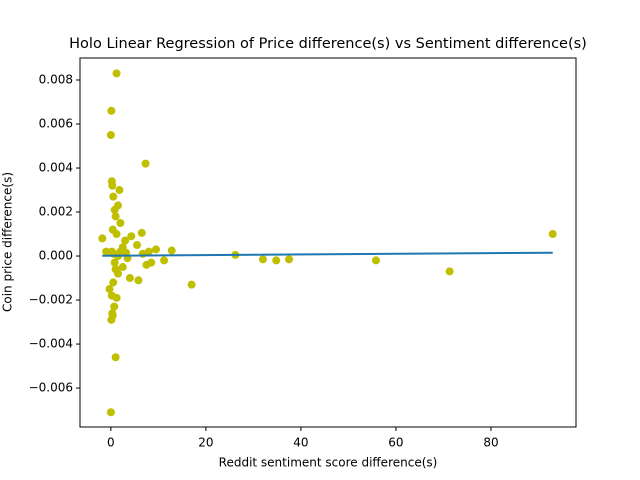 The image size is (640, 480). I want to click on x-axis-label: Reddit sentiment score difference(s), so click(328, 463).